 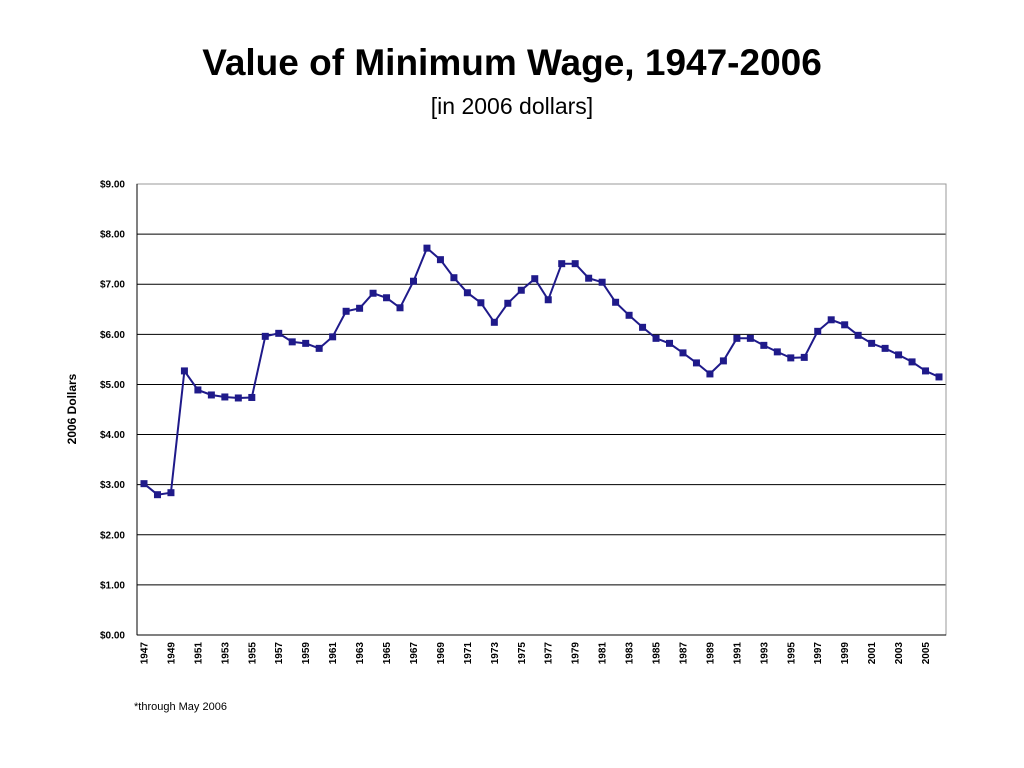 What do you see at coordinates (495, 653) in the screenshot?
I see `x-tick-label: 1973` at bounding box center [495, 653].